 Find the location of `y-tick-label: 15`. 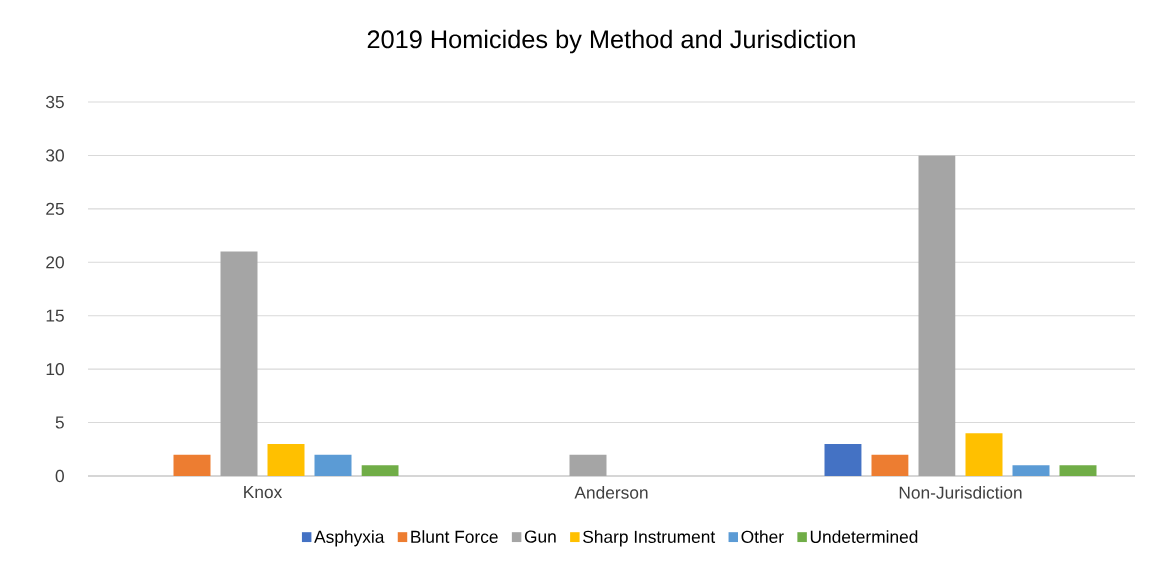

y-tick-label: 15 is located at coordinates (55, 315).